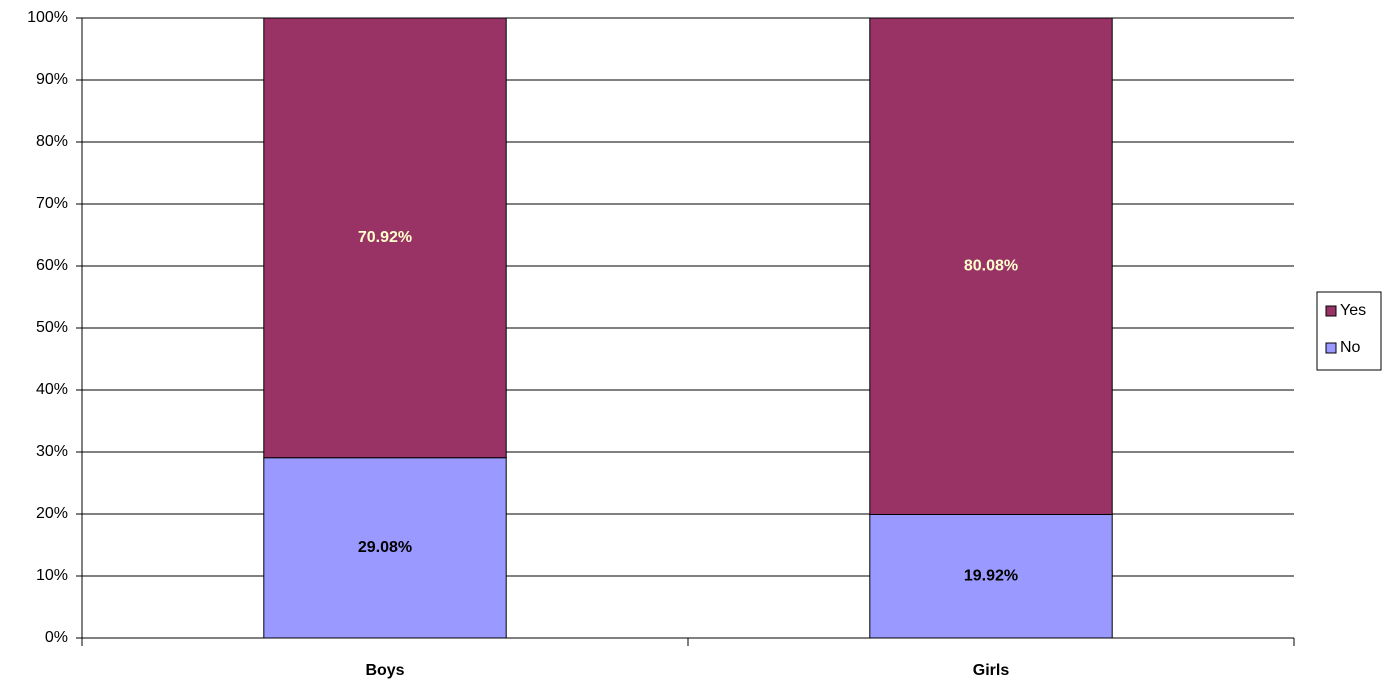 This screenshot has height=681, width=1382. I want to click on y-tick-label: 50%, so click(52, 327).